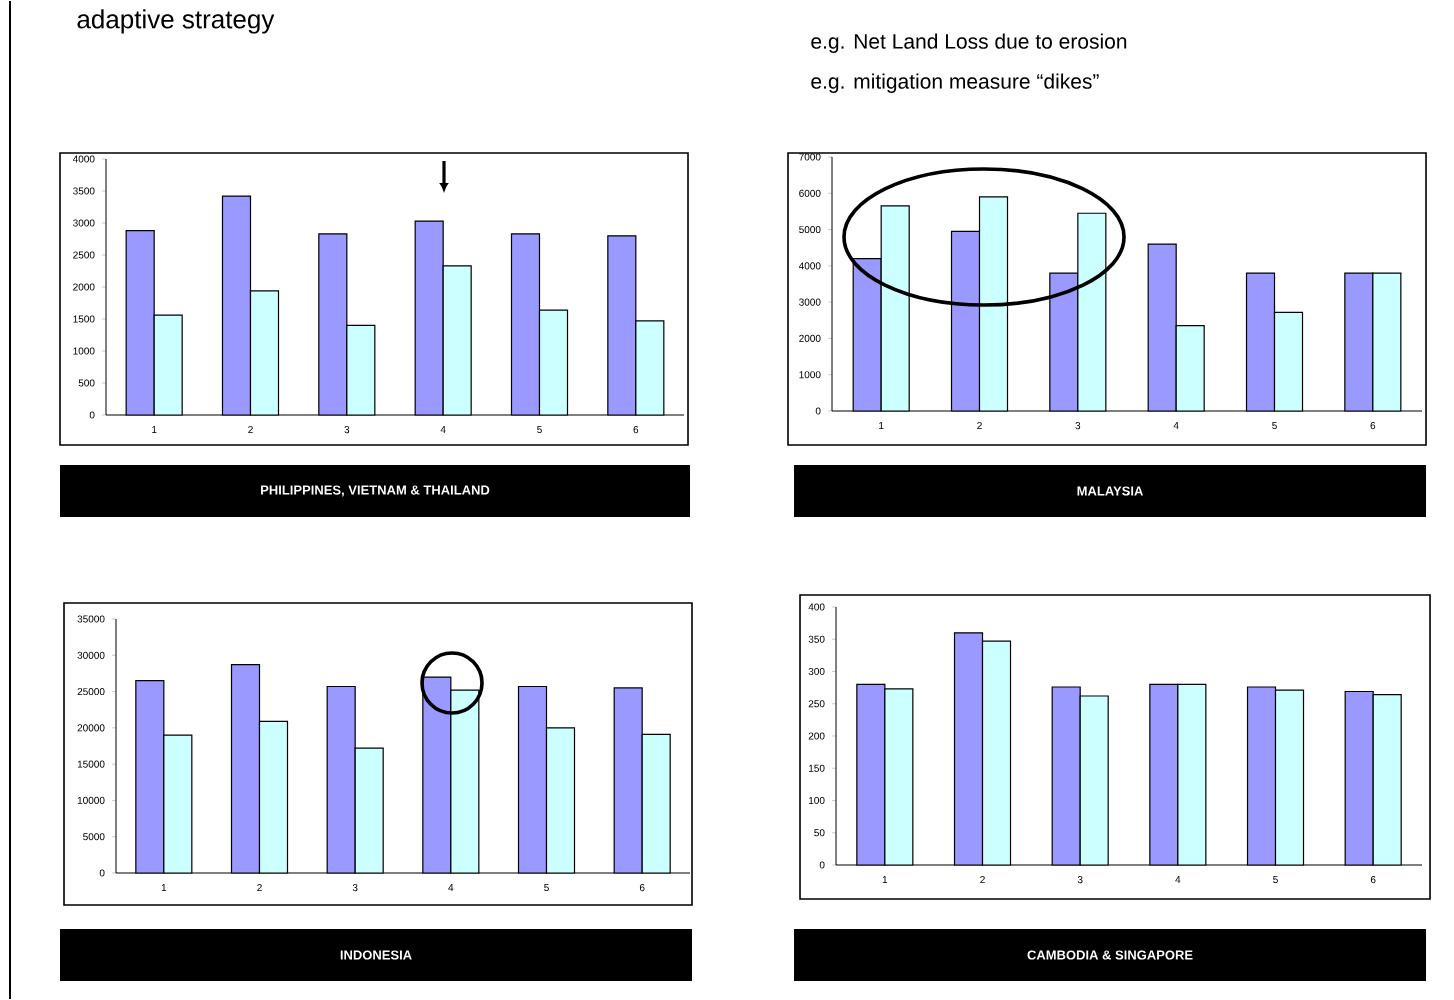  Describe the element at coordinates (955, 83) in the screenshot. I see `text: e.g. mitigation measure “dikes”` at that location.